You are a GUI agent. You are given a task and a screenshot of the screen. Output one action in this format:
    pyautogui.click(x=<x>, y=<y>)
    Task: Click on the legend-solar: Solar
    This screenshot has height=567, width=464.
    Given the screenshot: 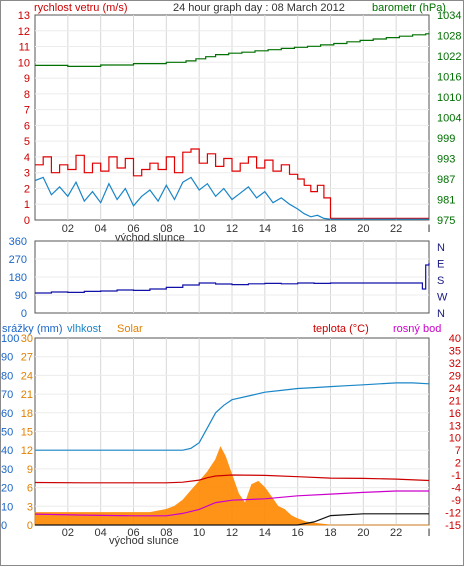 What is the action you would take?
    pyautogui.click(x=130, y=329)
    